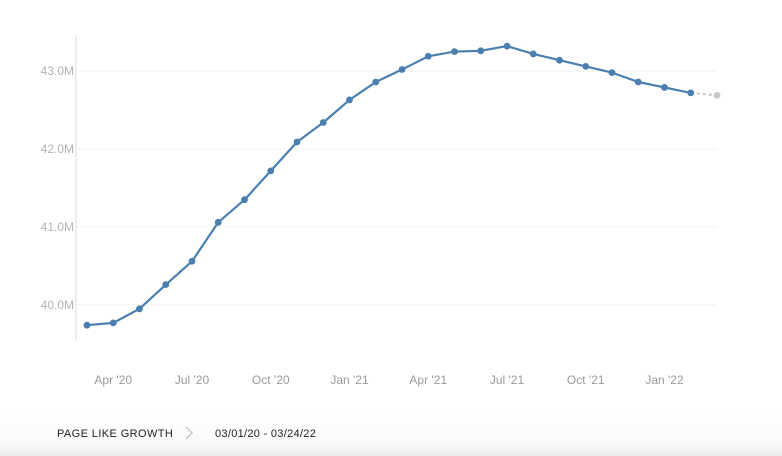 This screenshot has height=456, width=782. What do you see at coordinates (507, 380) in the screenshot?
I see `x-tick-label: Jul '21` at bounding box center [507, 380].